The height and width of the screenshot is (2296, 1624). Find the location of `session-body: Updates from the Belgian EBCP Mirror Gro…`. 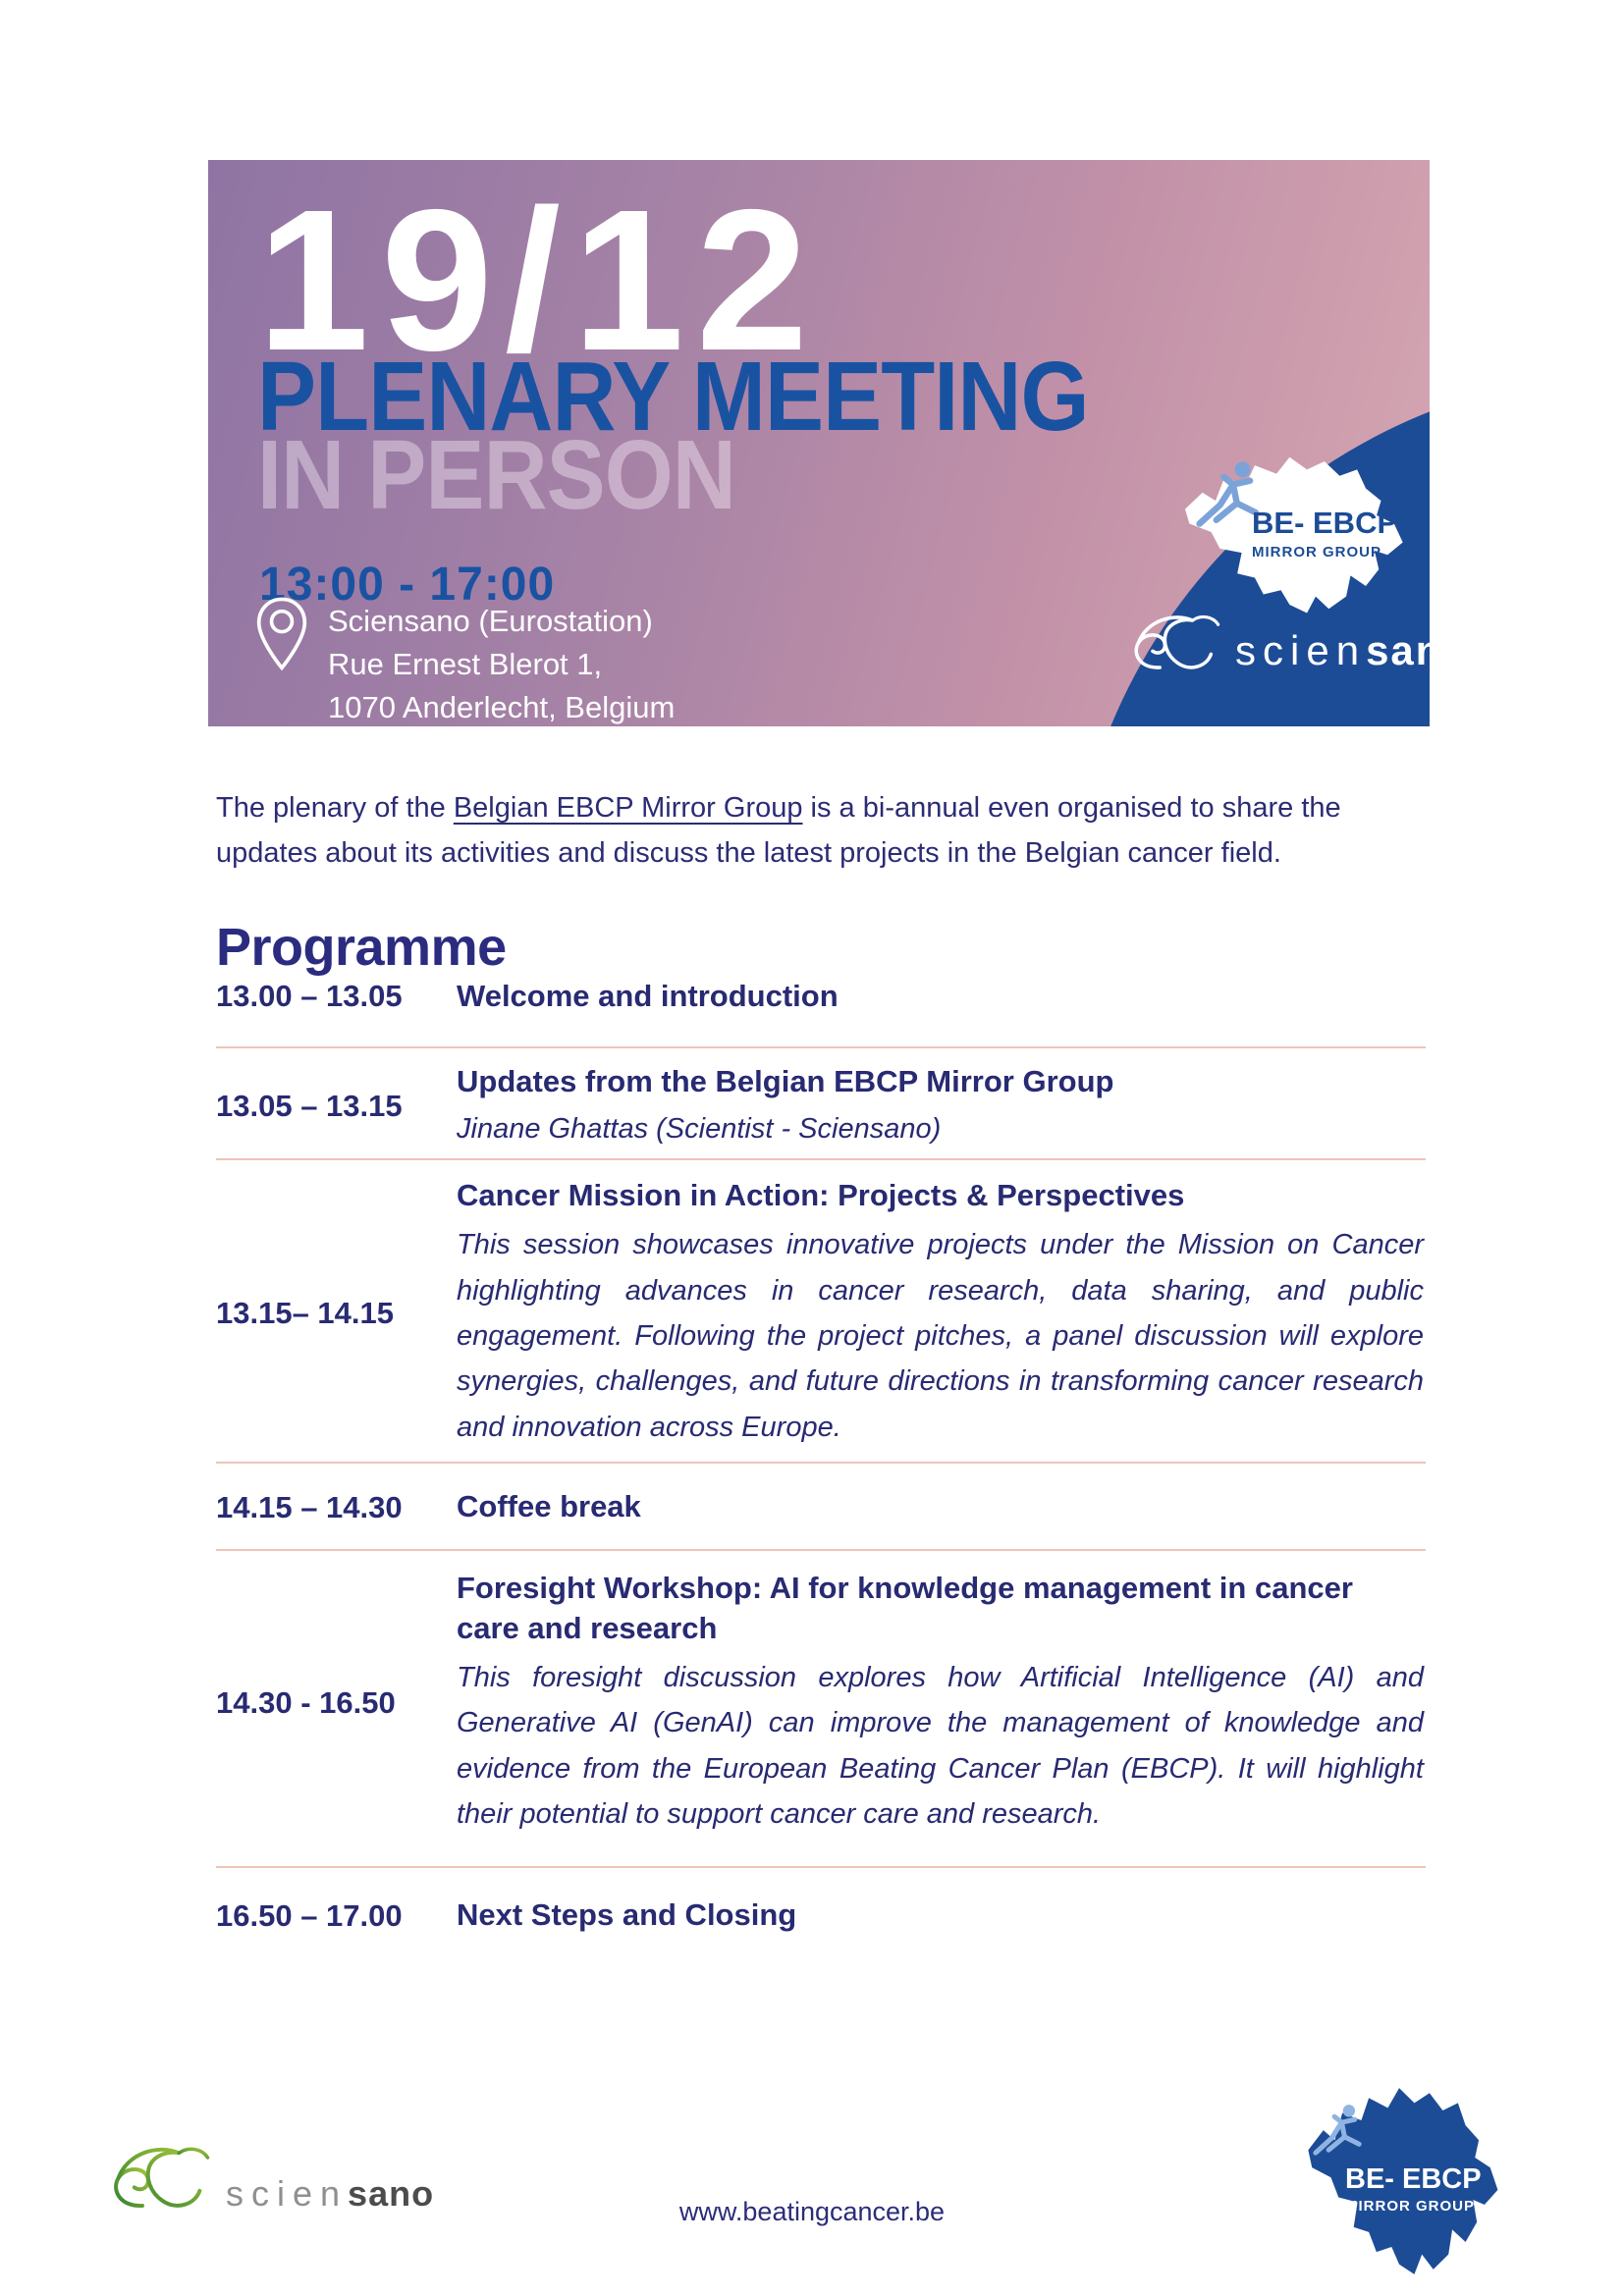

session-body: Updates from the Belgian EBCP Mirror Gro… is located at coordinates (941, 1106).